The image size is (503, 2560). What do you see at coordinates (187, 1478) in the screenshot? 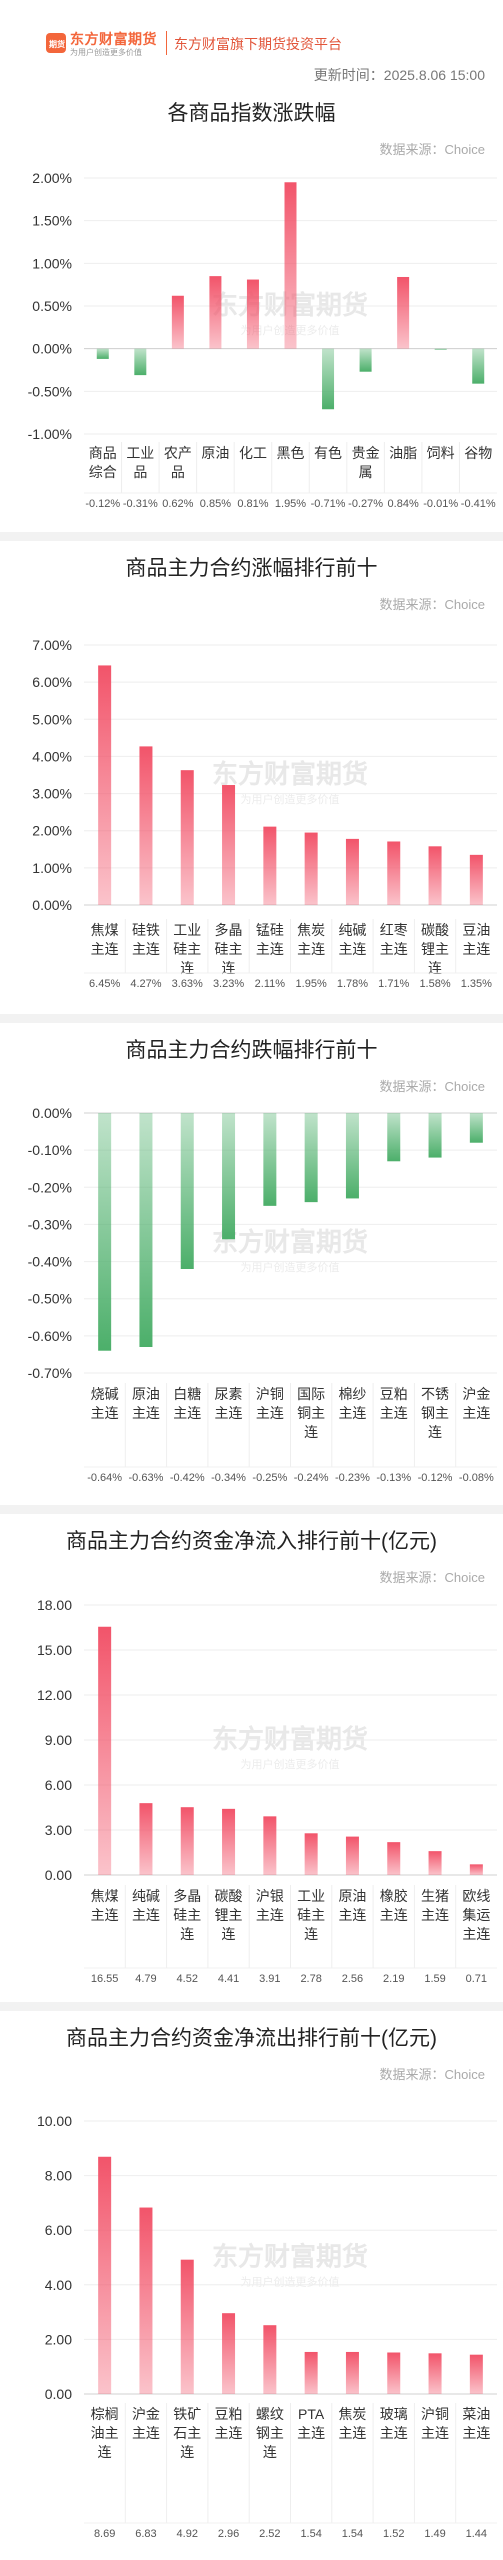
I see `value-label: -0.42%` at bounding box center [187, 1478].